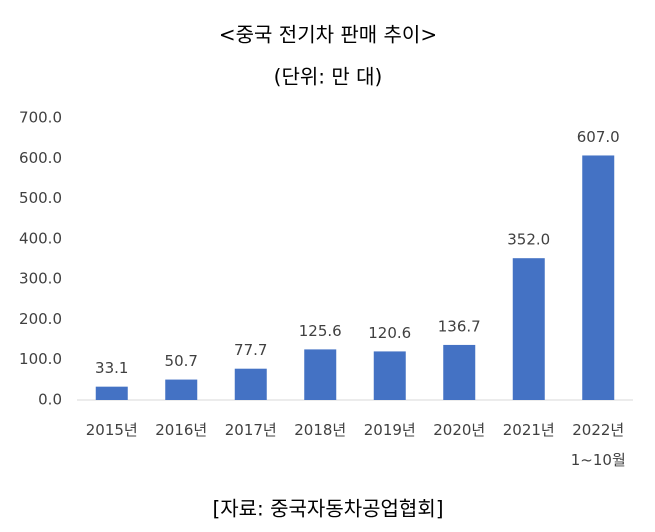 The height and width of the screenshot is (532, 655). Describe the element at coordinates (528, 240) in the screenshot. I see `value-label: 352.0` at that location.